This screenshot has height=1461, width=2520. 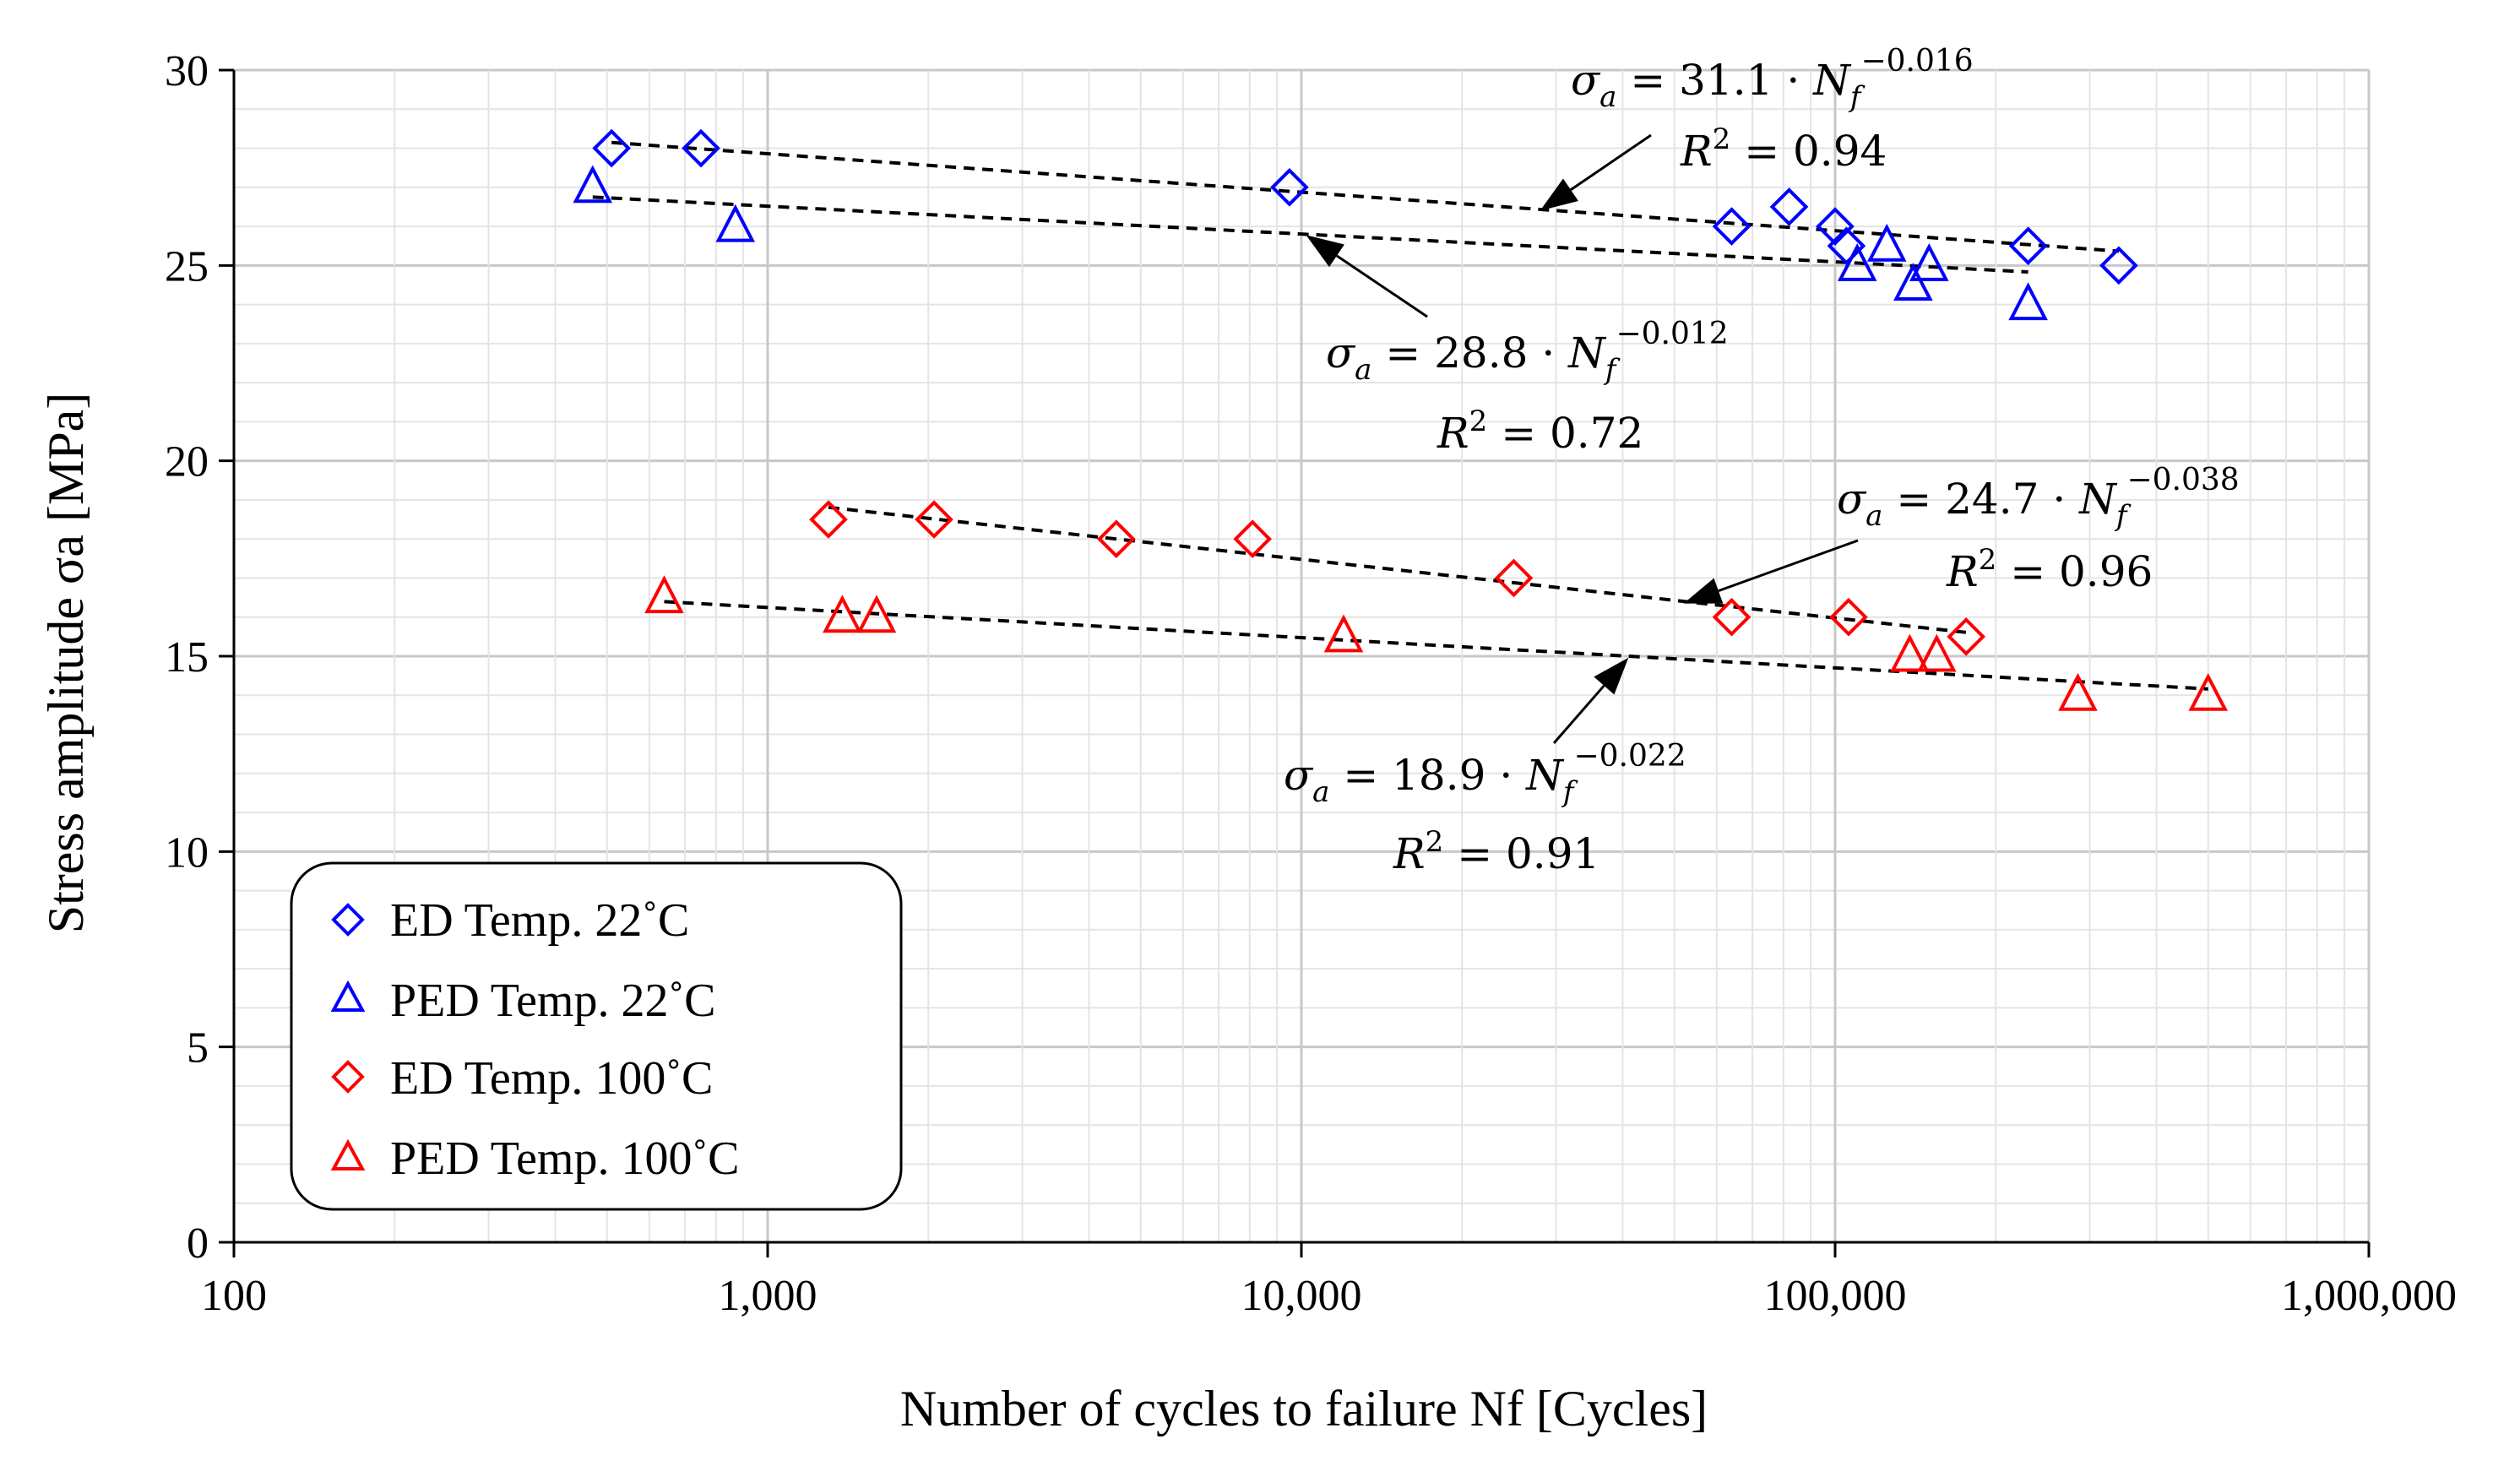 What do you see at coordinates (1485, 774) in the screenshot?
I see `equation-ped-100-formula: σa = 18.9 · Nf−0.022` at bounding box center [1485, 774].